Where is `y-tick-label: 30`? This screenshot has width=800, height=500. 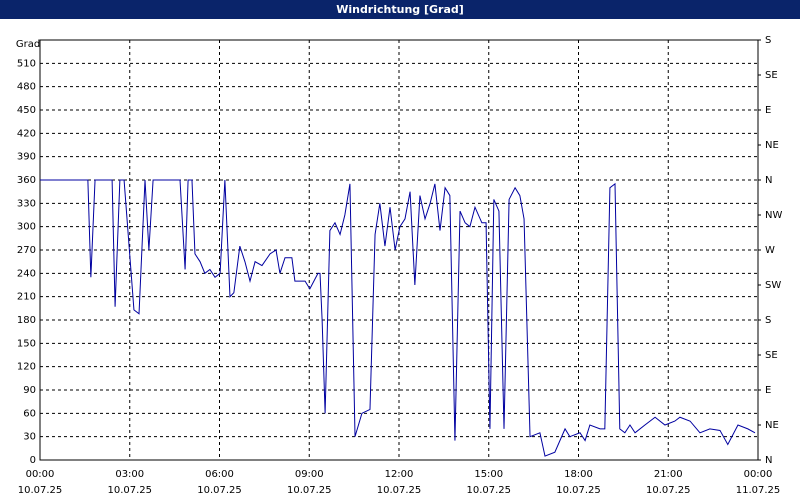 y-tick-label: 30 is located at coordinates (29, 437).